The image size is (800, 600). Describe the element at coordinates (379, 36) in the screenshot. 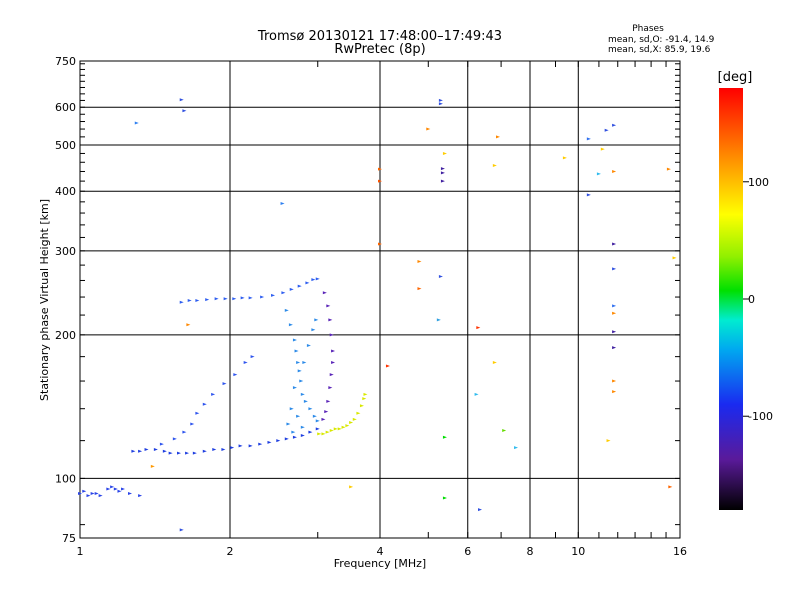

I see `chart-title-line1: Tromsø 20130121 17:48:00–17:49:43` at that location.